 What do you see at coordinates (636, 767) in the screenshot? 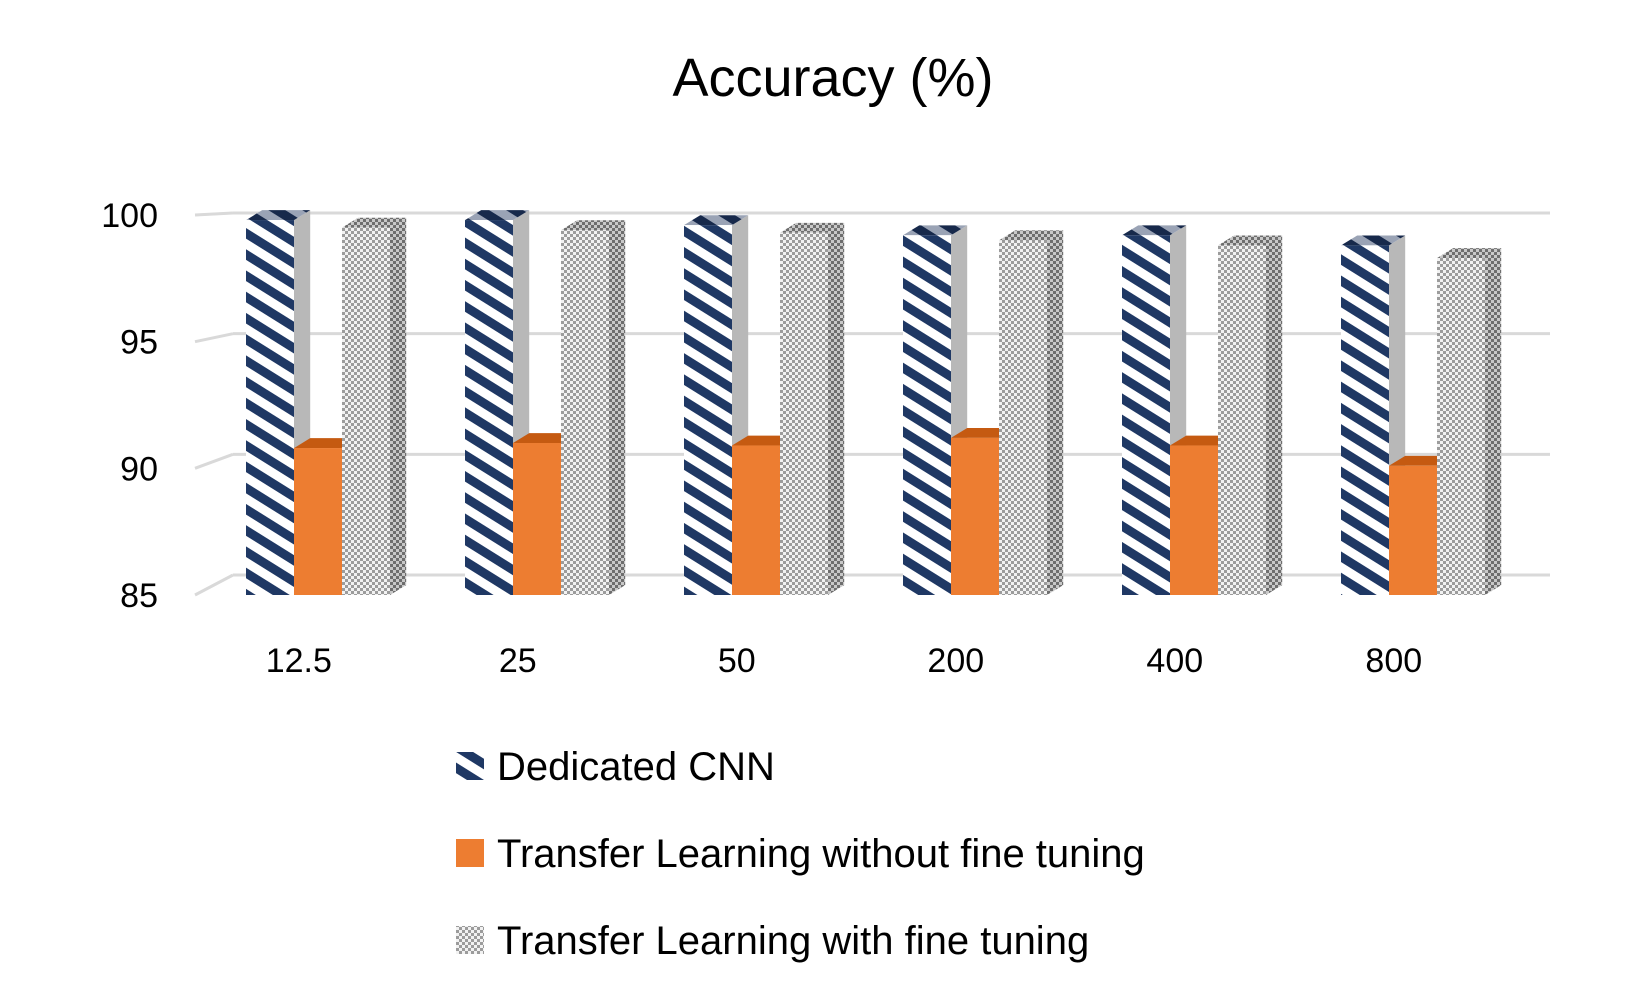
I see `legend-label: Dedicated CNN` at bounding box center [636, 767].